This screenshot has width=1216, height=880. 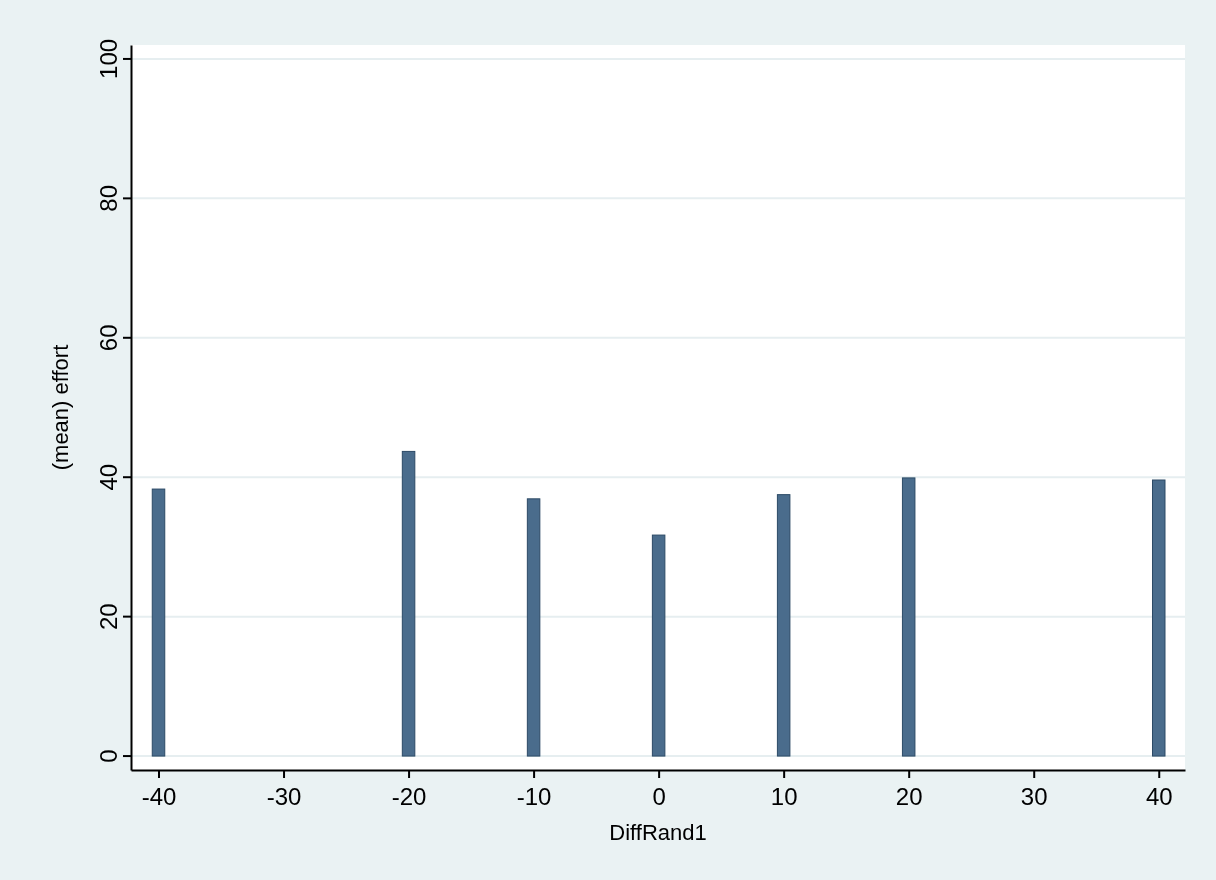 What do you see at coordinates (1159, 796) in the screenshot?
I see `x-tick-label: 40` at bounding box center [1159, 796].